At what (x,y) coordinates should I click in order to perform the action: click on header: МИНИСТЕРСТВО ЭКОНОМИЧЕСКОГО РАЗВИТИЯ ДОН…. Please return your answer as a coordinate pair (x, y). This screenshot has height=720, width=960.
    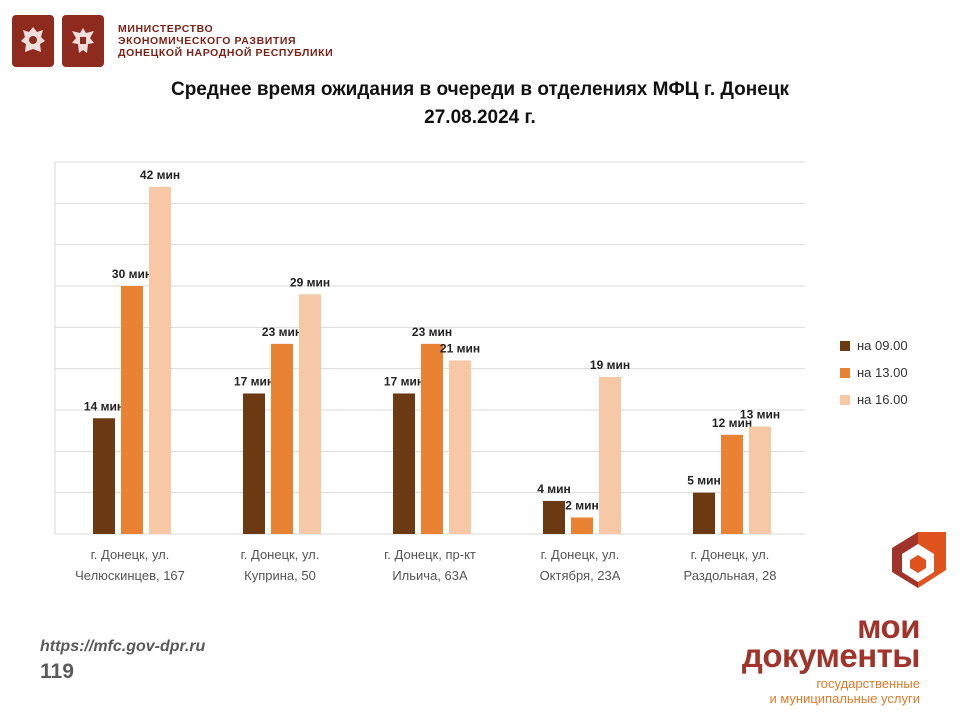
    Looking at the image, I should click on (172, 41).